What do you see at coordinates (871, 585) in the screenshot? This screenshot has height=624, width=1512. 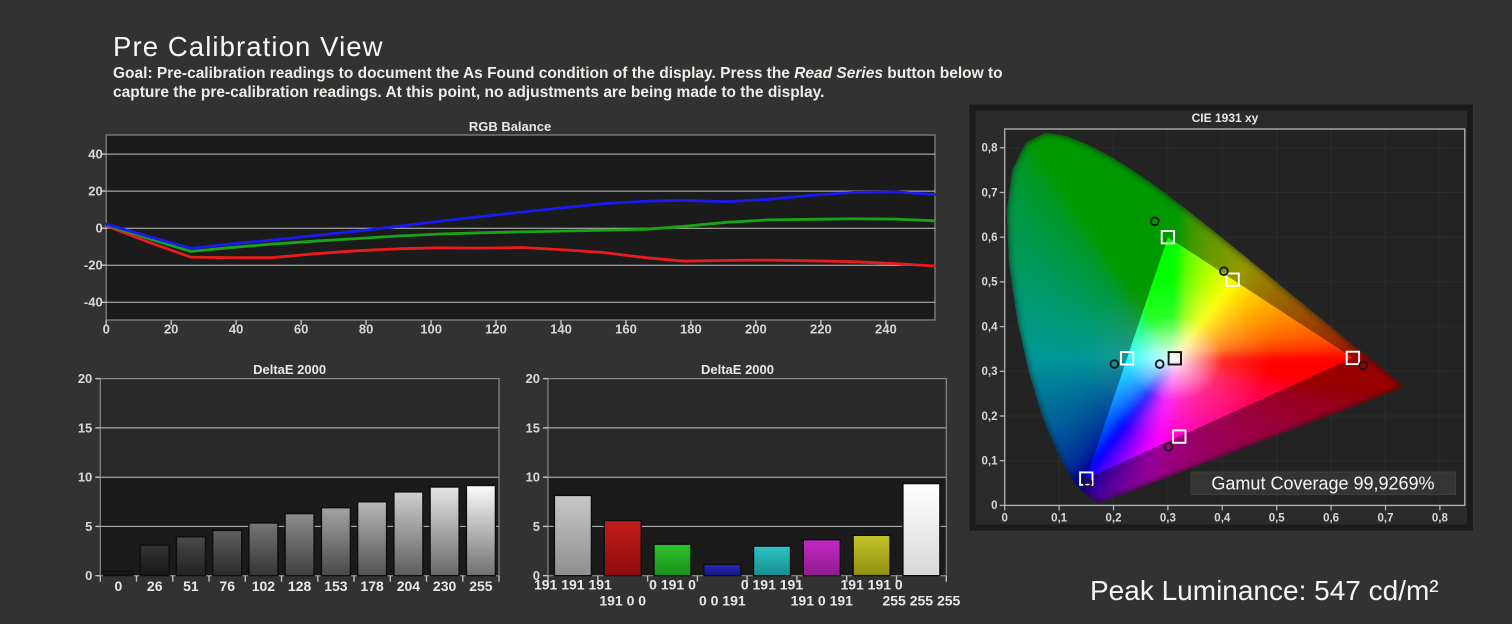 I see `svg-text: 191 191 0` at bounding box center [871, 585].